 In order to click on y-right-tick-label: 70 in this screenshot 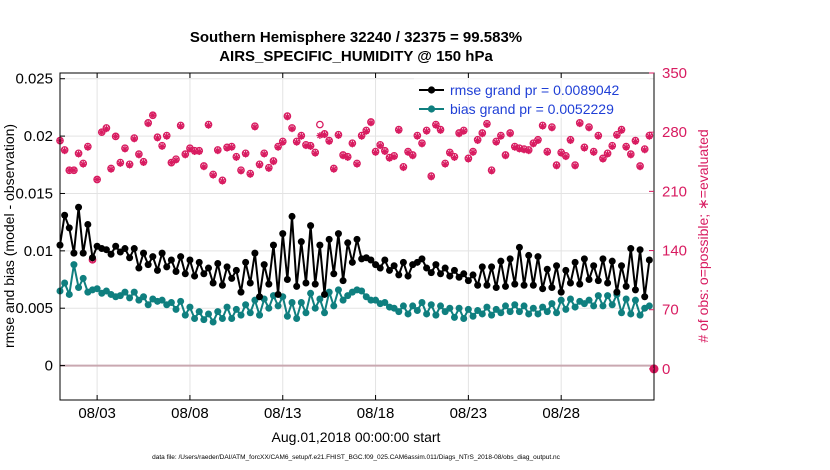, I will do `click(670, 310)`.